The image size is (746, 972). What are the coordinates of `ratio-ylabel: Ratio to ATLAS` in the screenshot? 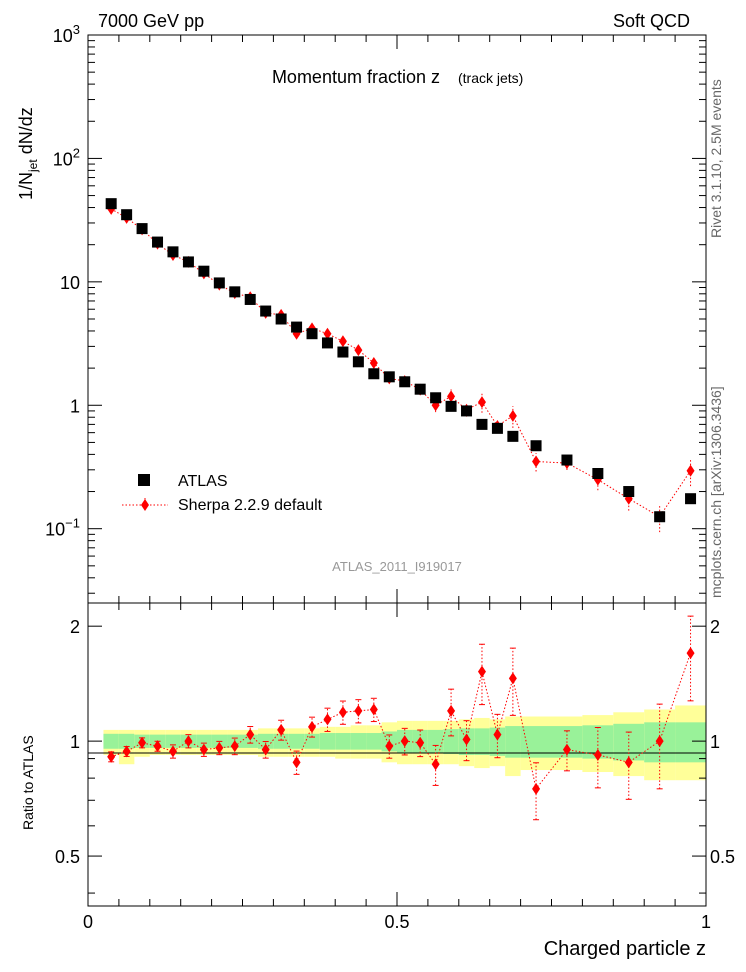 It's located at (28, 782).